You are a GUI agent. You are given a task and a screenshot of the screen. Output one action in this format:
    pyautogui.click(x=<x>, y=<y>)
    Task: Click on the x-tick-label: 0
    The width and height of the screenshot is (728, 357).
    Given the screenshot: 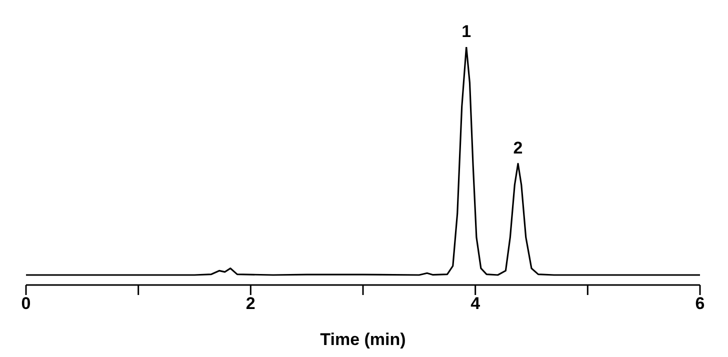 What is the action you would take?
    pyautogui.click(x=26, y=304)
    